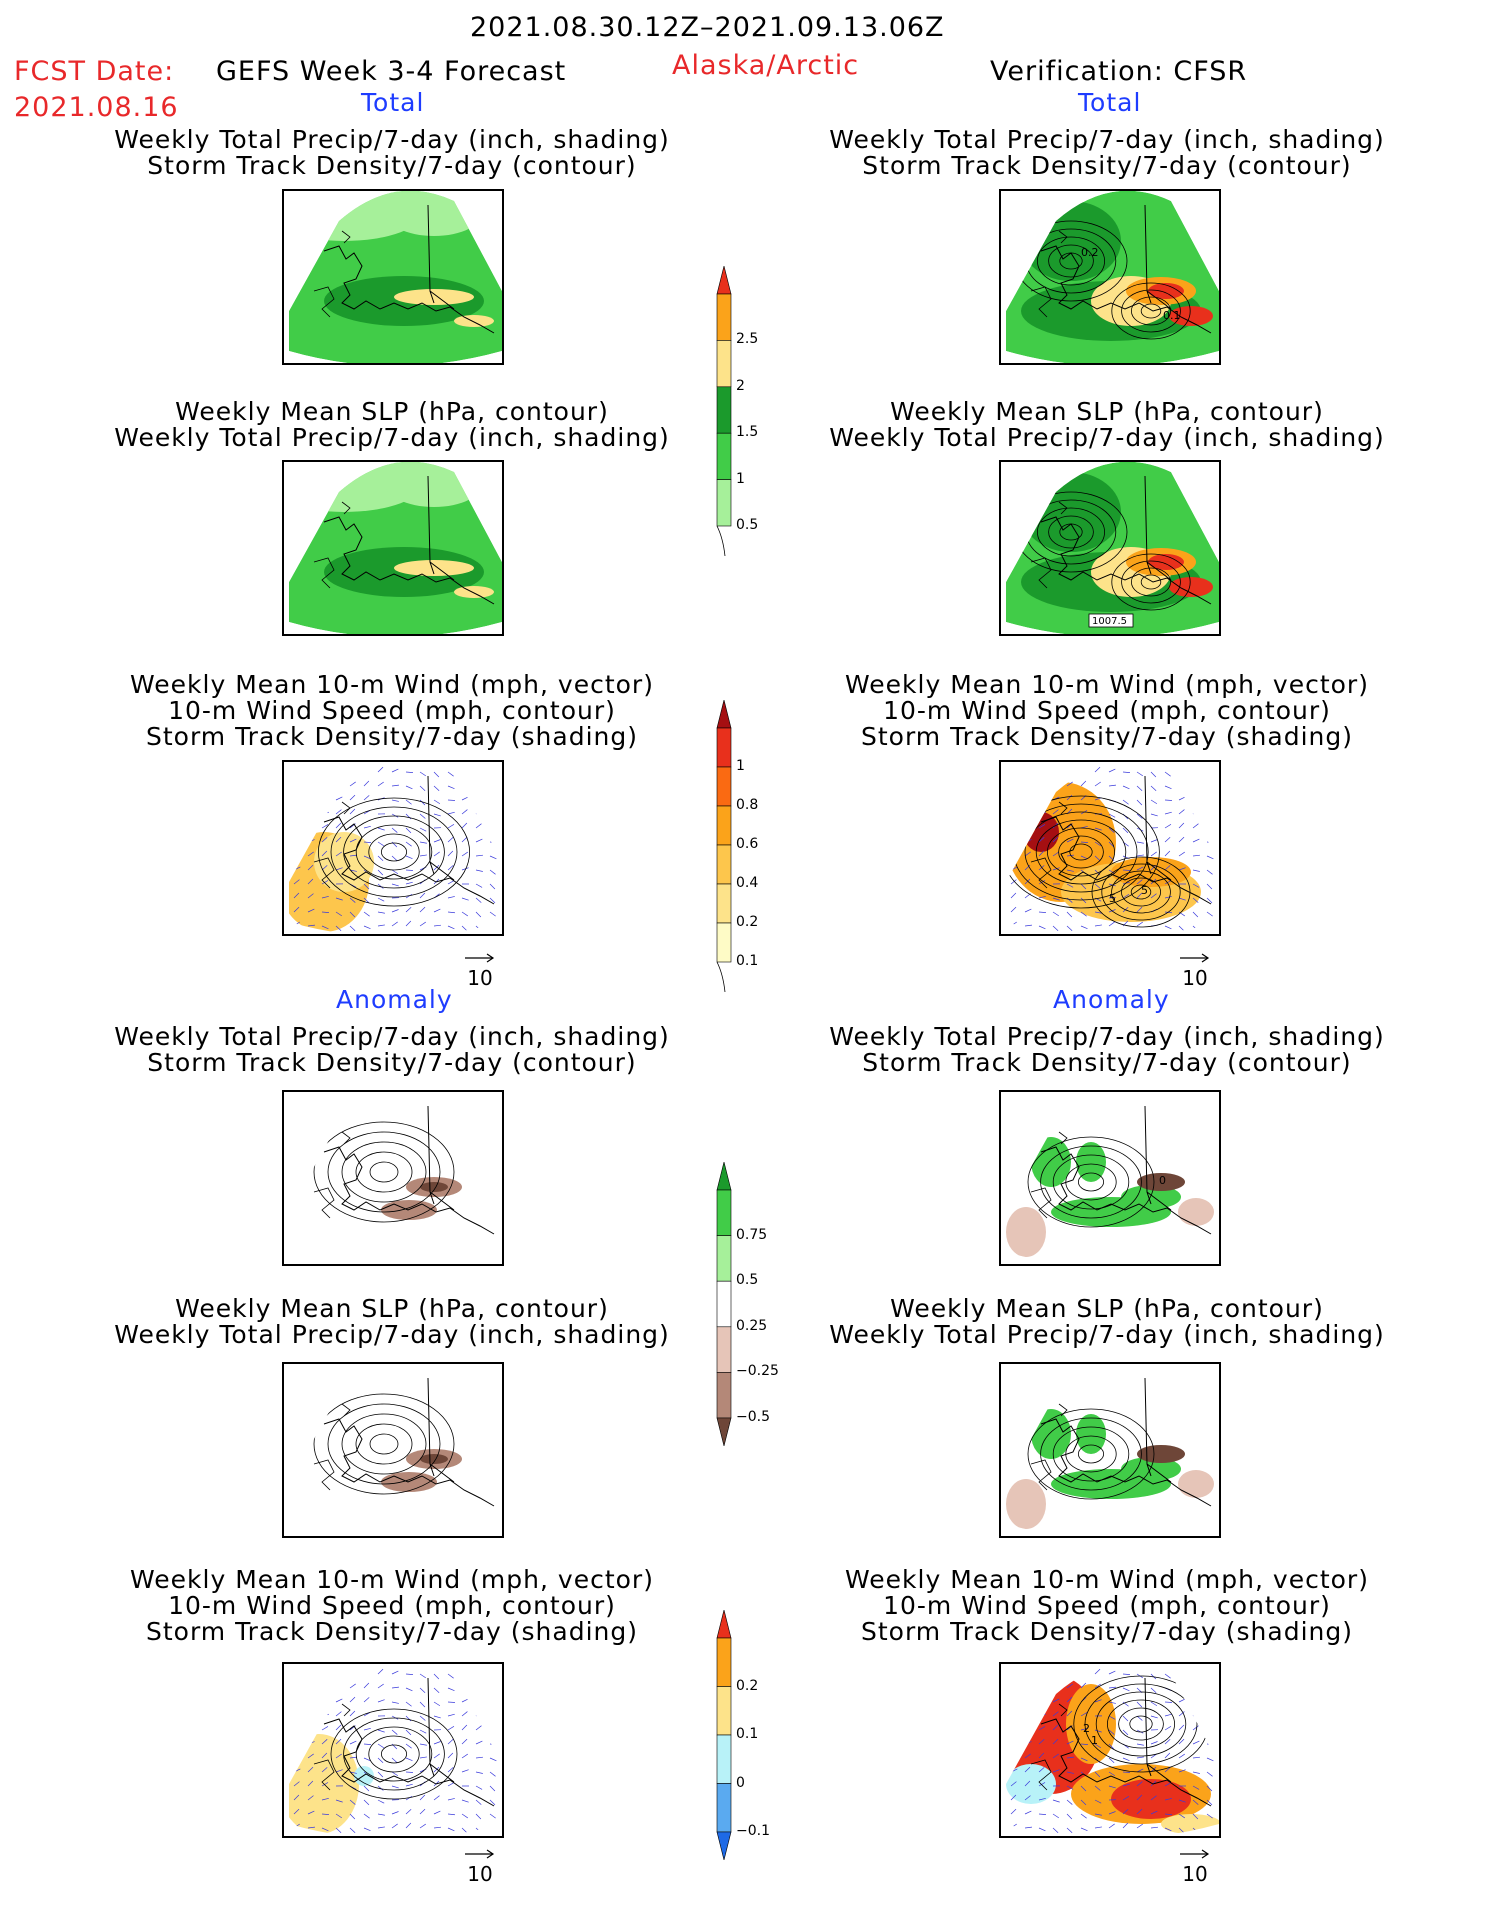  Describe the element at coordinates (740, 385) in the screenshot. I see `colorbar-tick-label: 2` at that location.